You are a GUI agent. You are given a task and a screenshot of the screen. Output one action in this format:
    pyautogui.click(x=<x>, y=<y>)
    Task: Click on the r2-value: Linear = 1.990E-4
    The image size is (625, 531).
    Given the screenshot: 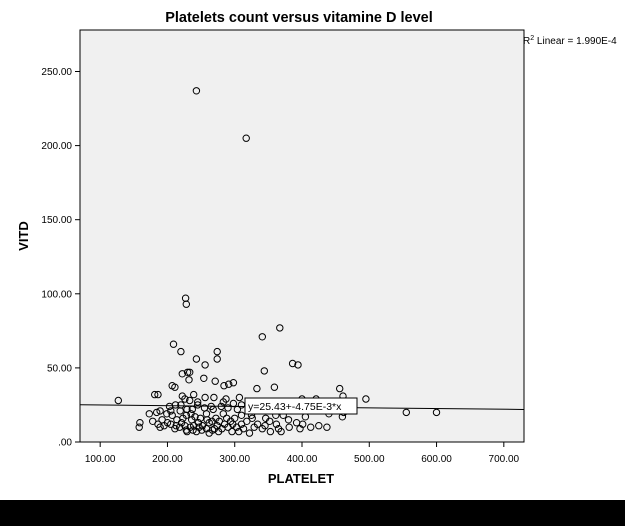 What is the action you would take?
    pyautogui.click(x=575, y=41)
    